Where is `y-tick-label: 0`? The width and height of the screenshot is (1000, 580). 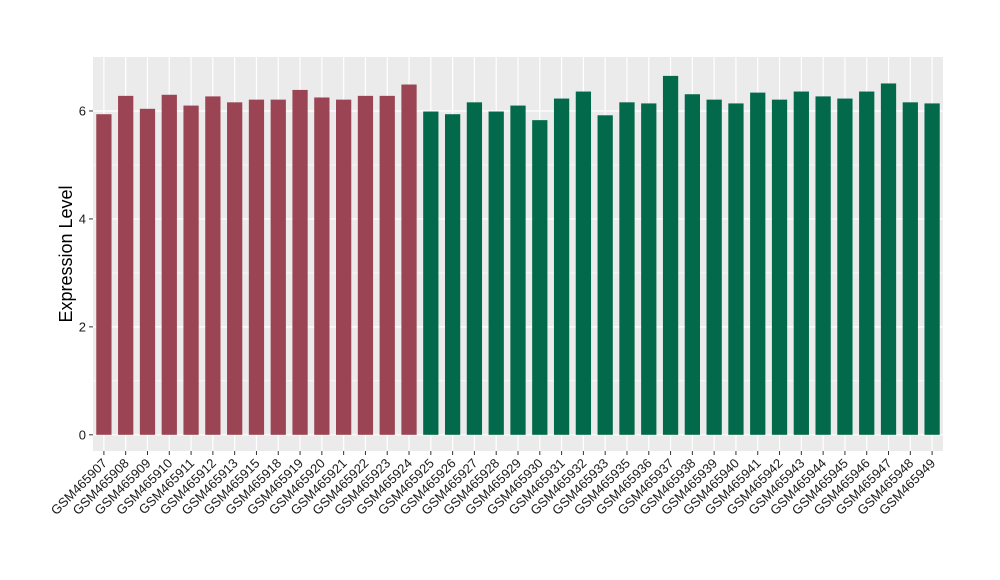 y-tick-label: 0 is located at coordinates (82, 434).